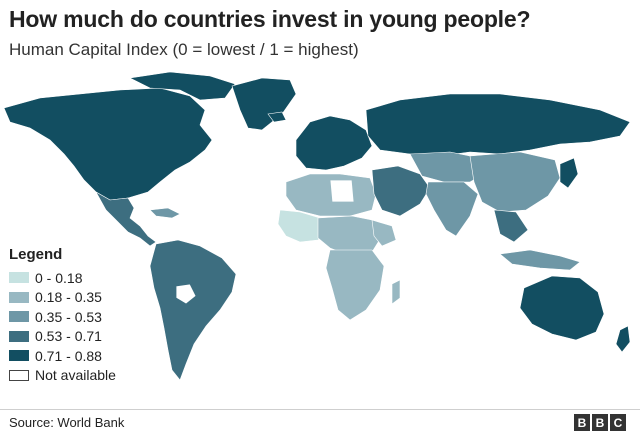 The height and width of the screenshot is (438, 640). Describe the element at coordinates (623, 339) in the screenshot. I see `region-new-zealand` at that location.